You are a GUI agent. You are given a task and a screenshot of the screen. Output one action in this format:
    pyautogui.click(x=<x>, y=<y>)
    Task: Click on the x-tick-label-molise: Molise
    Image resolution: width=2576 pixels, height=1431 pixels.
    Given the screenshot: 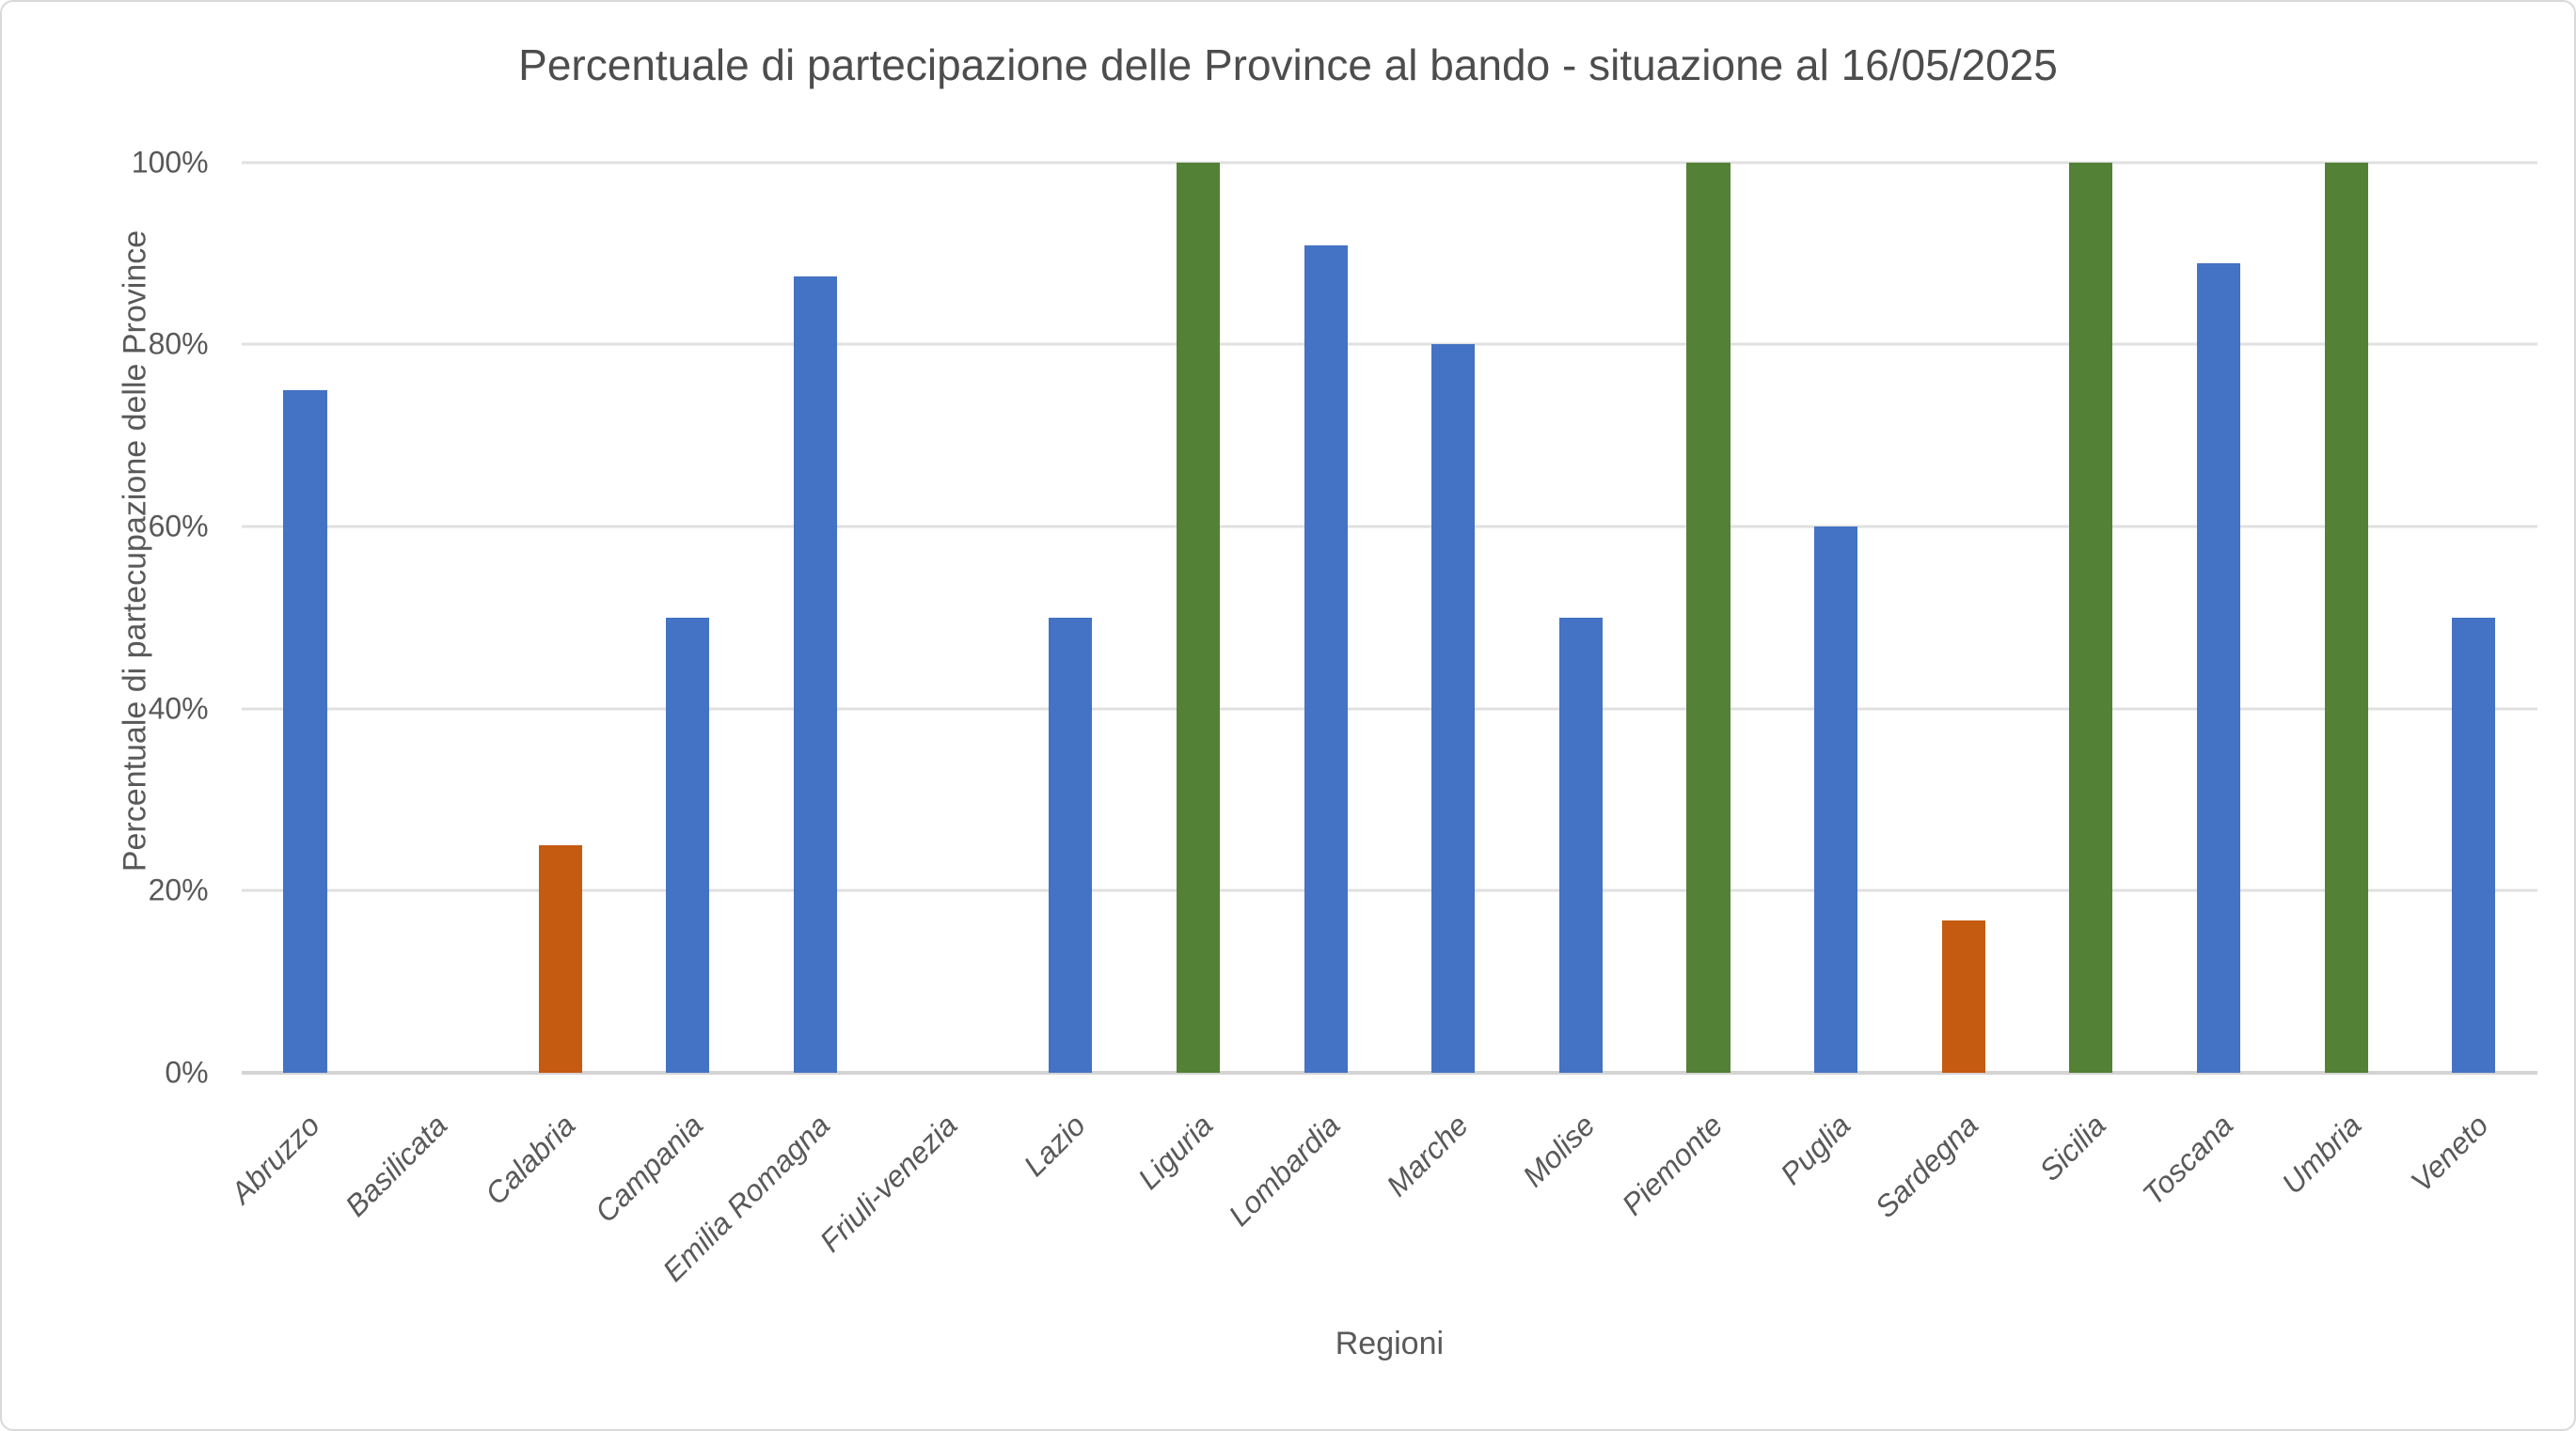 What is the action you would take?
    pyautogui.click(x=1559, y=1150)
    